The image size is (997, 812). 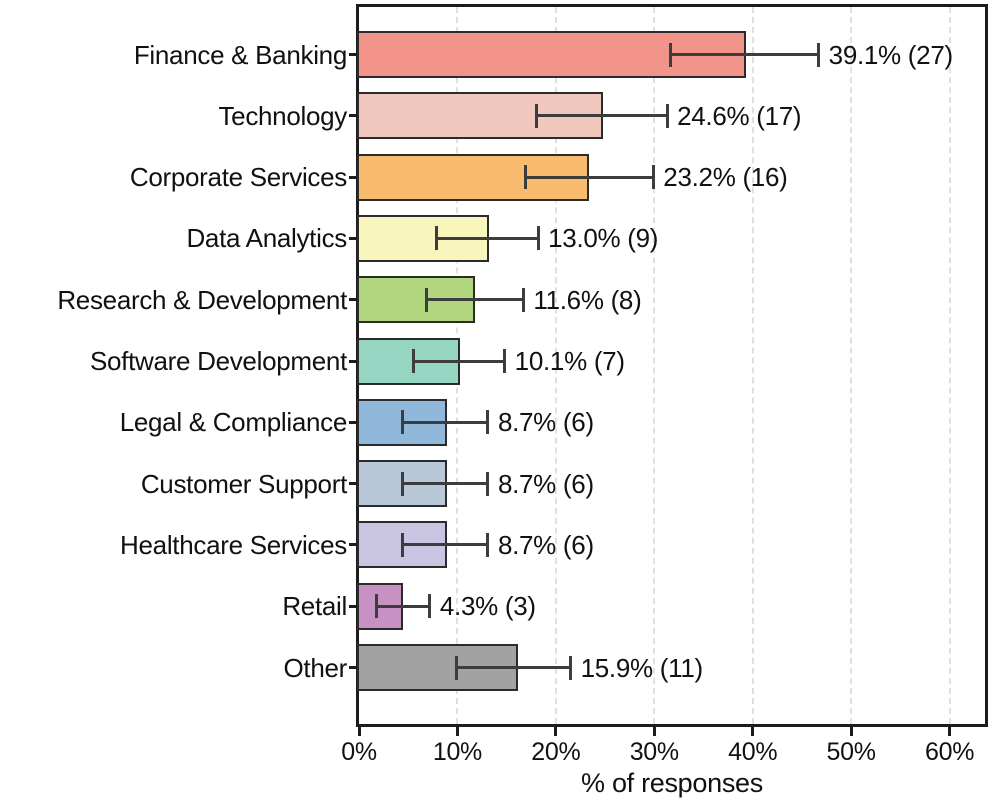 What do you see at coordinates (654, 752) in the screenshot?
I see `x-tick-label: 30%` at bounding box center [654, 752].